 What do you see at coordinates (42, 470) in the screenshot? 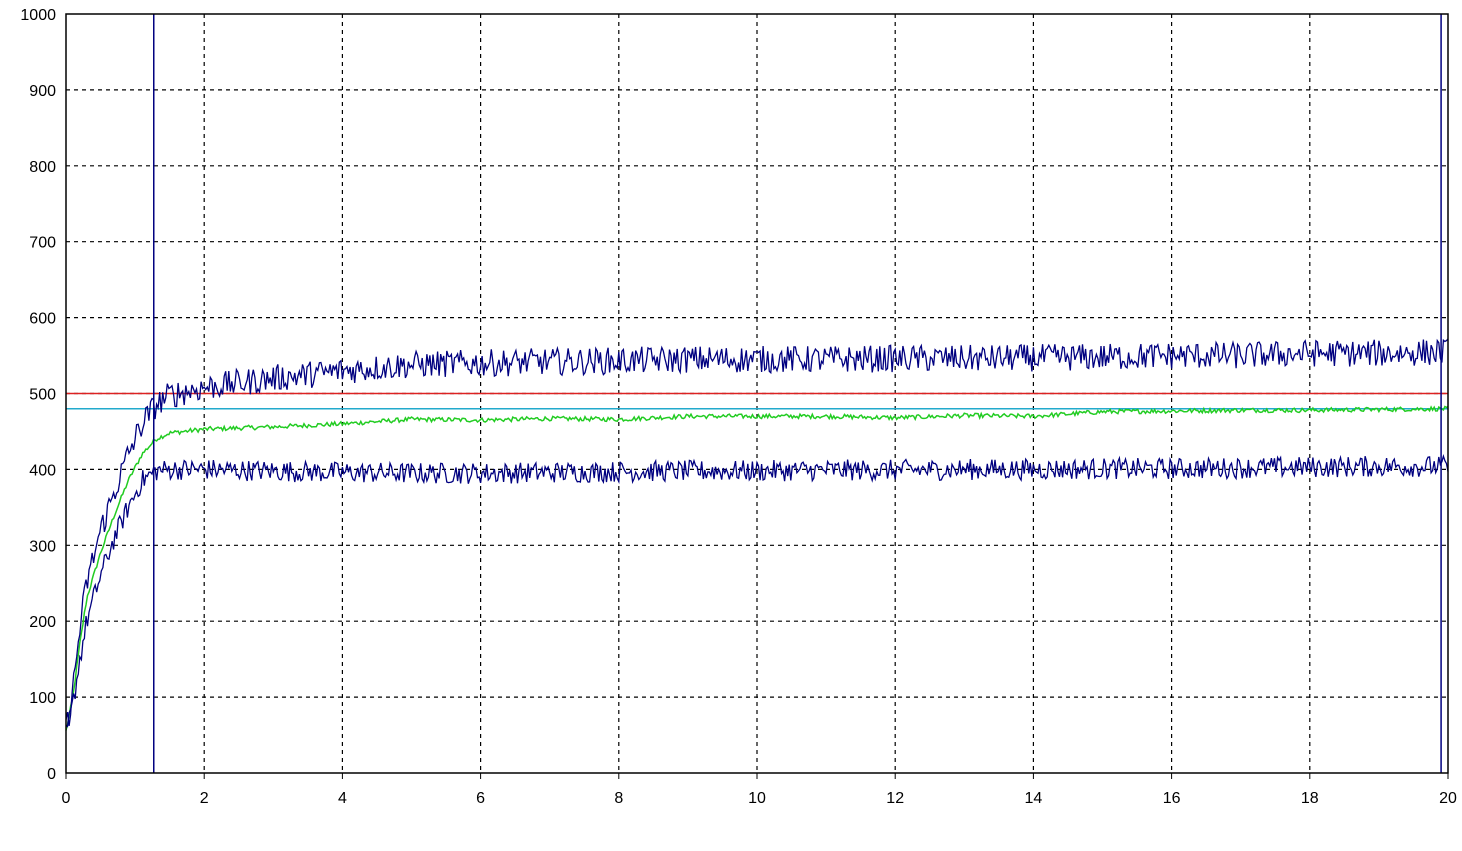
I see `y-tick-label: 400` at bounding box center [42, 470].